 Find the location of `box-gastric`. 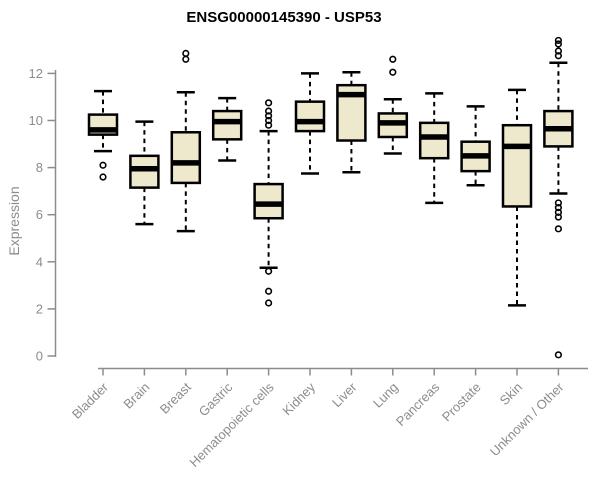

box-gastric is located at coordinates (227, 129).